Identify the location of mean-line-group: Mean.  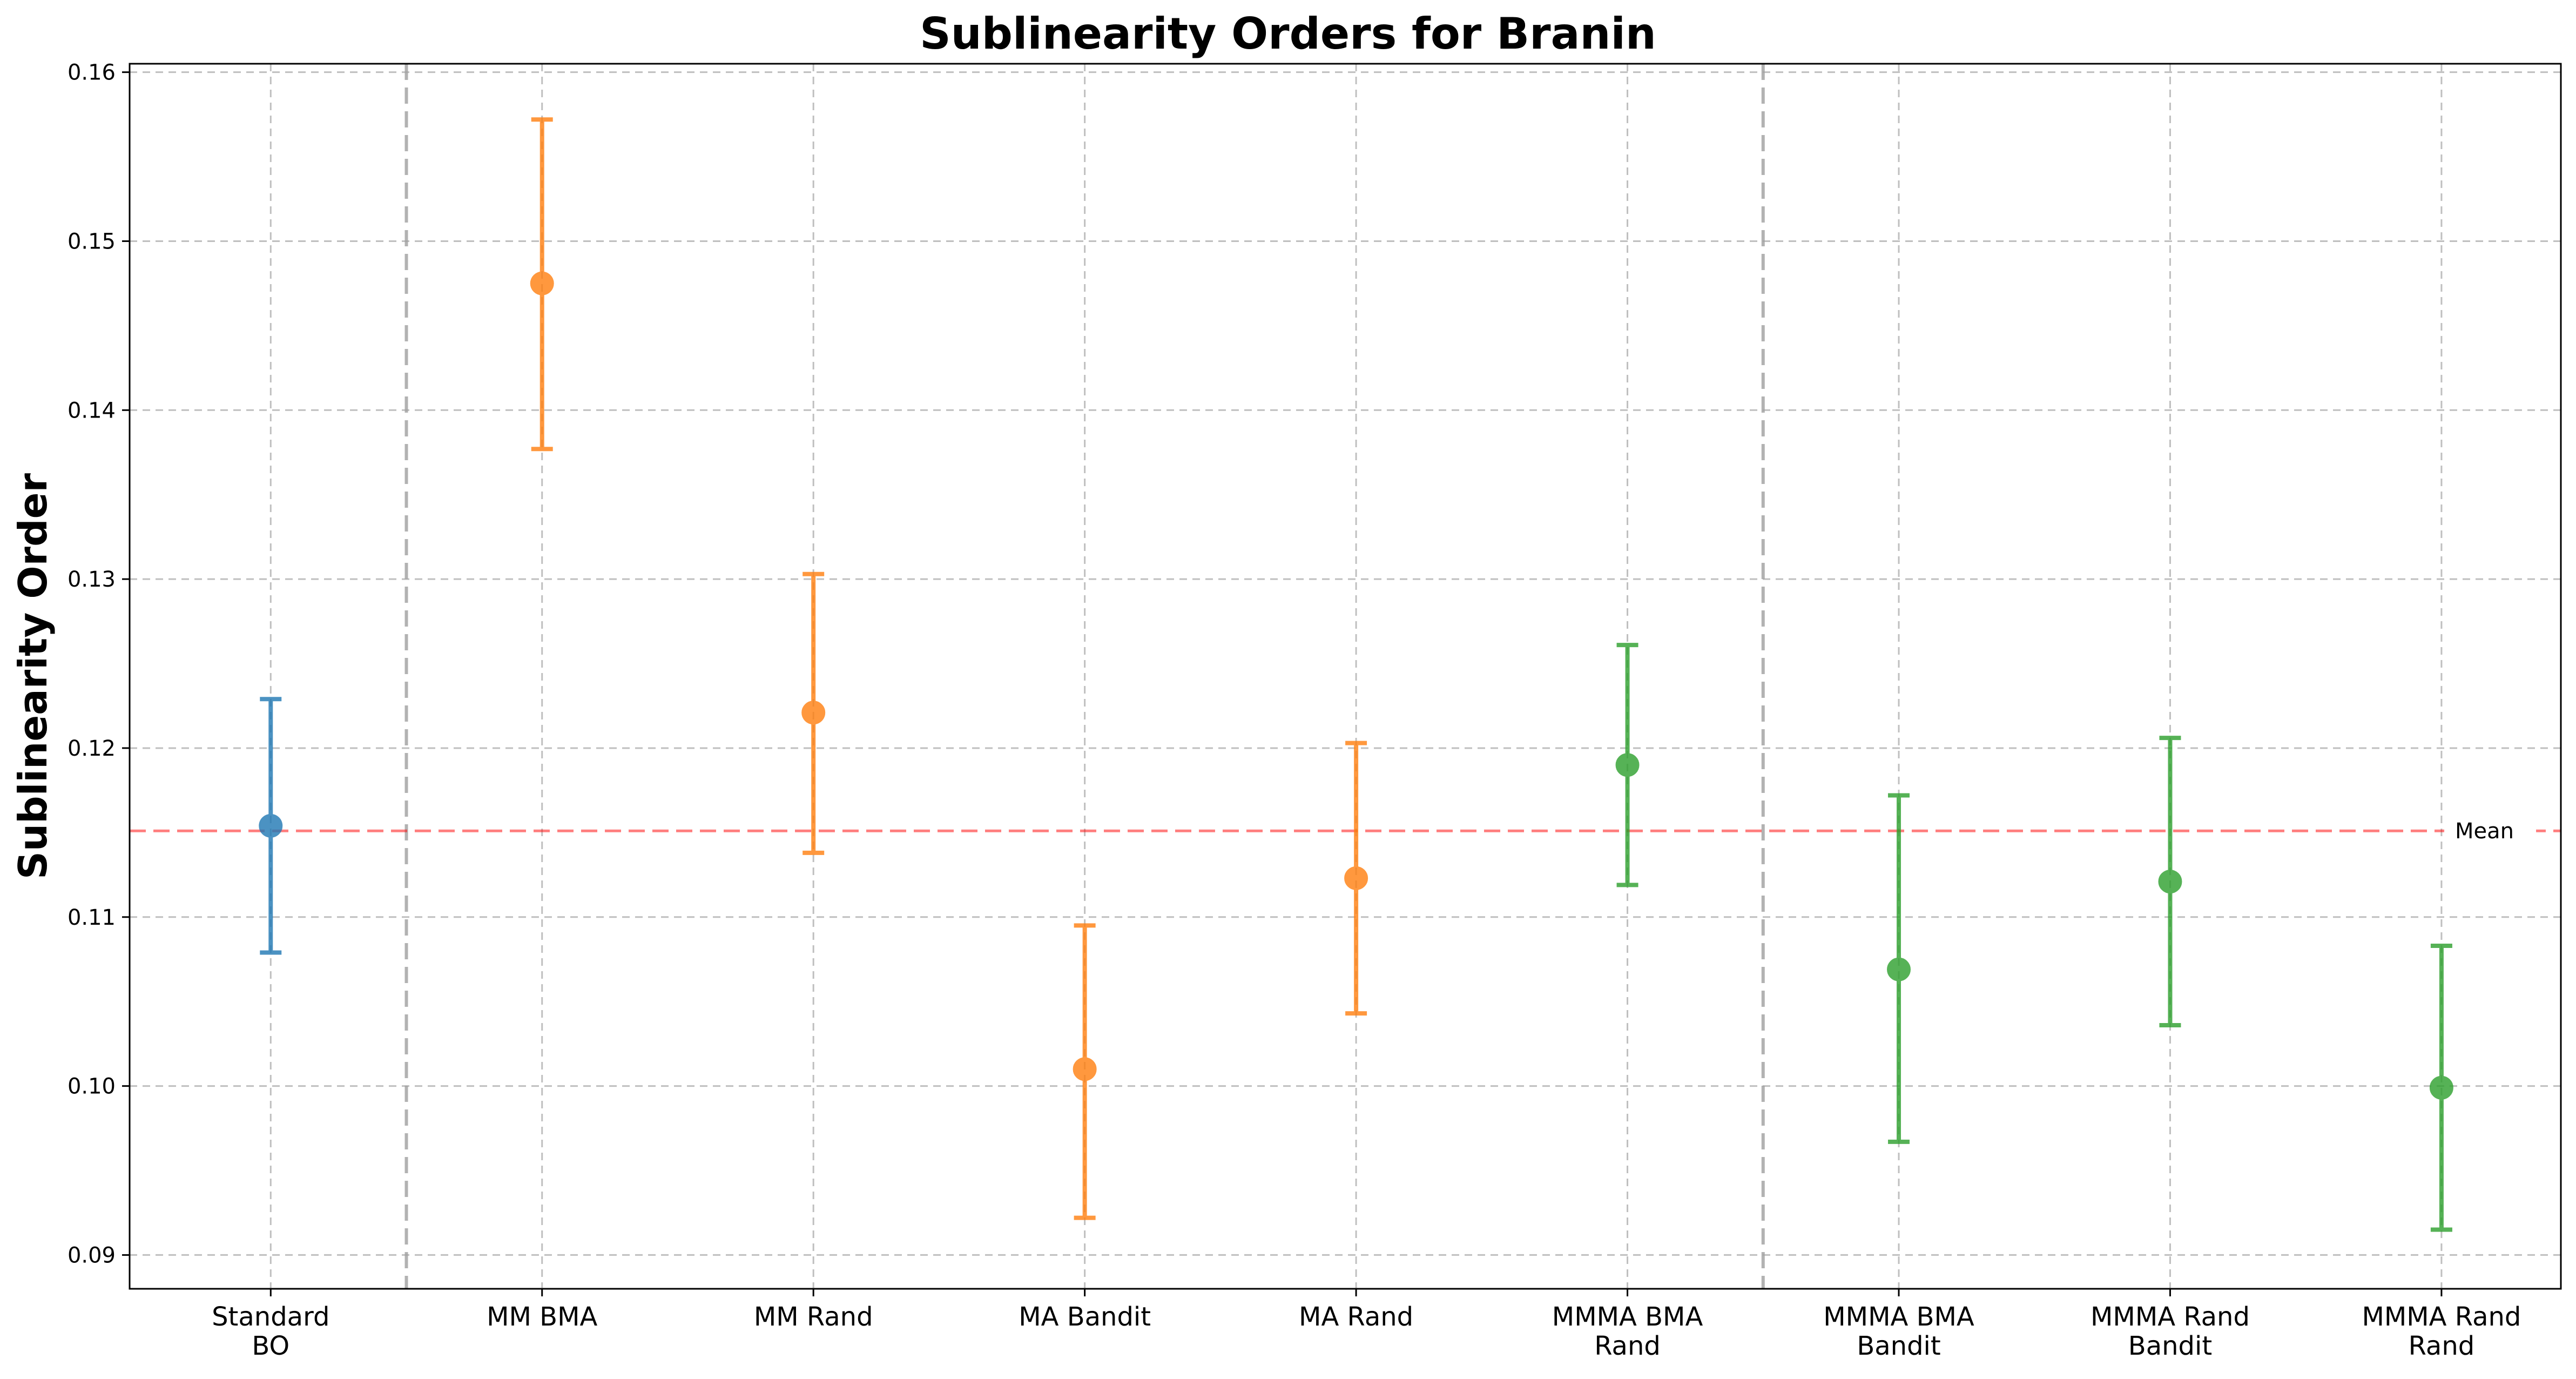
(1345, 830).